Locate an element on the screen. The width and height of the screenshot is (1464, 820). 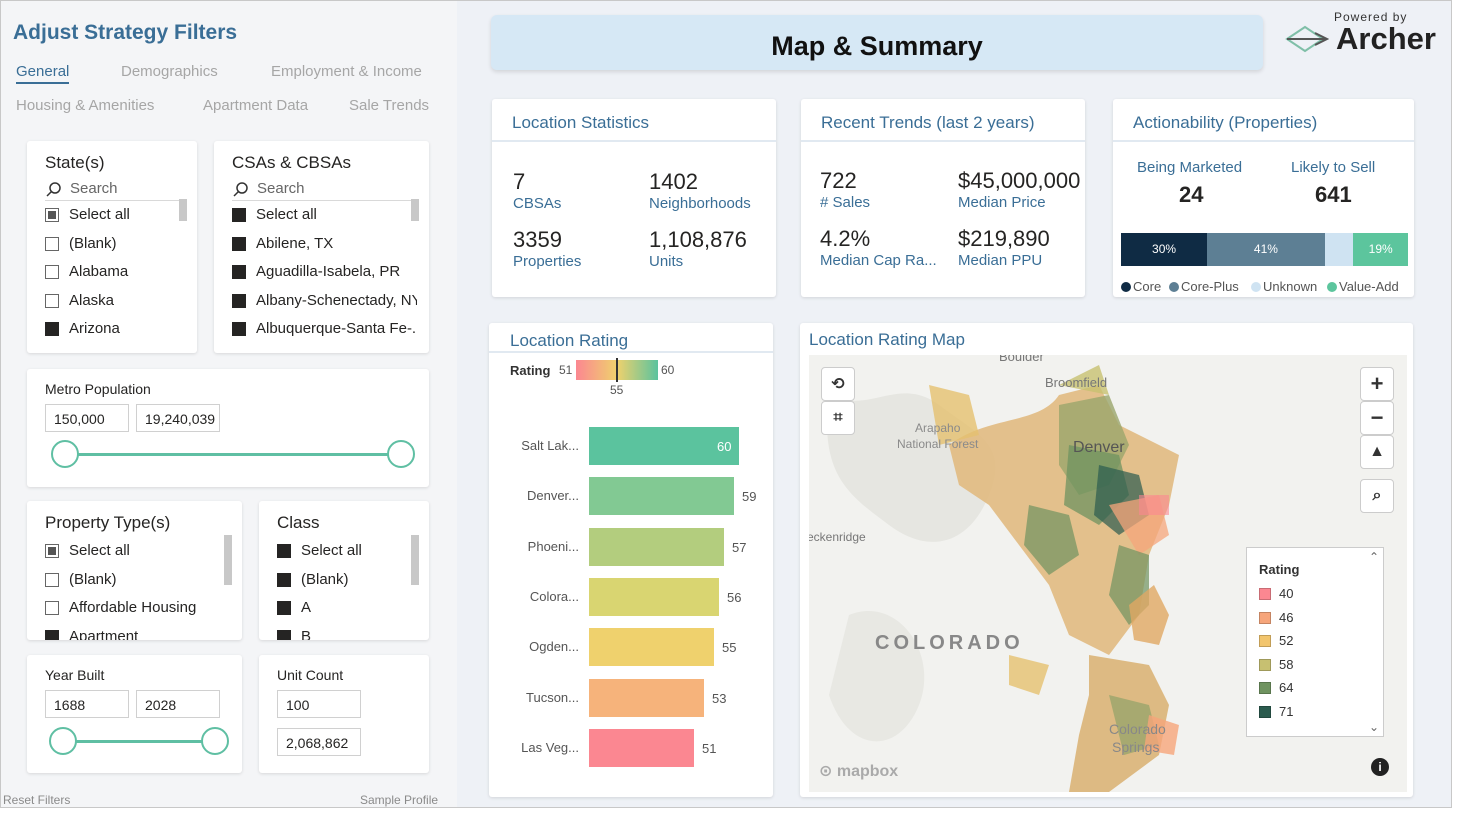
tab-sale-trends: Sale Trends is located at coordinates (389, 105).